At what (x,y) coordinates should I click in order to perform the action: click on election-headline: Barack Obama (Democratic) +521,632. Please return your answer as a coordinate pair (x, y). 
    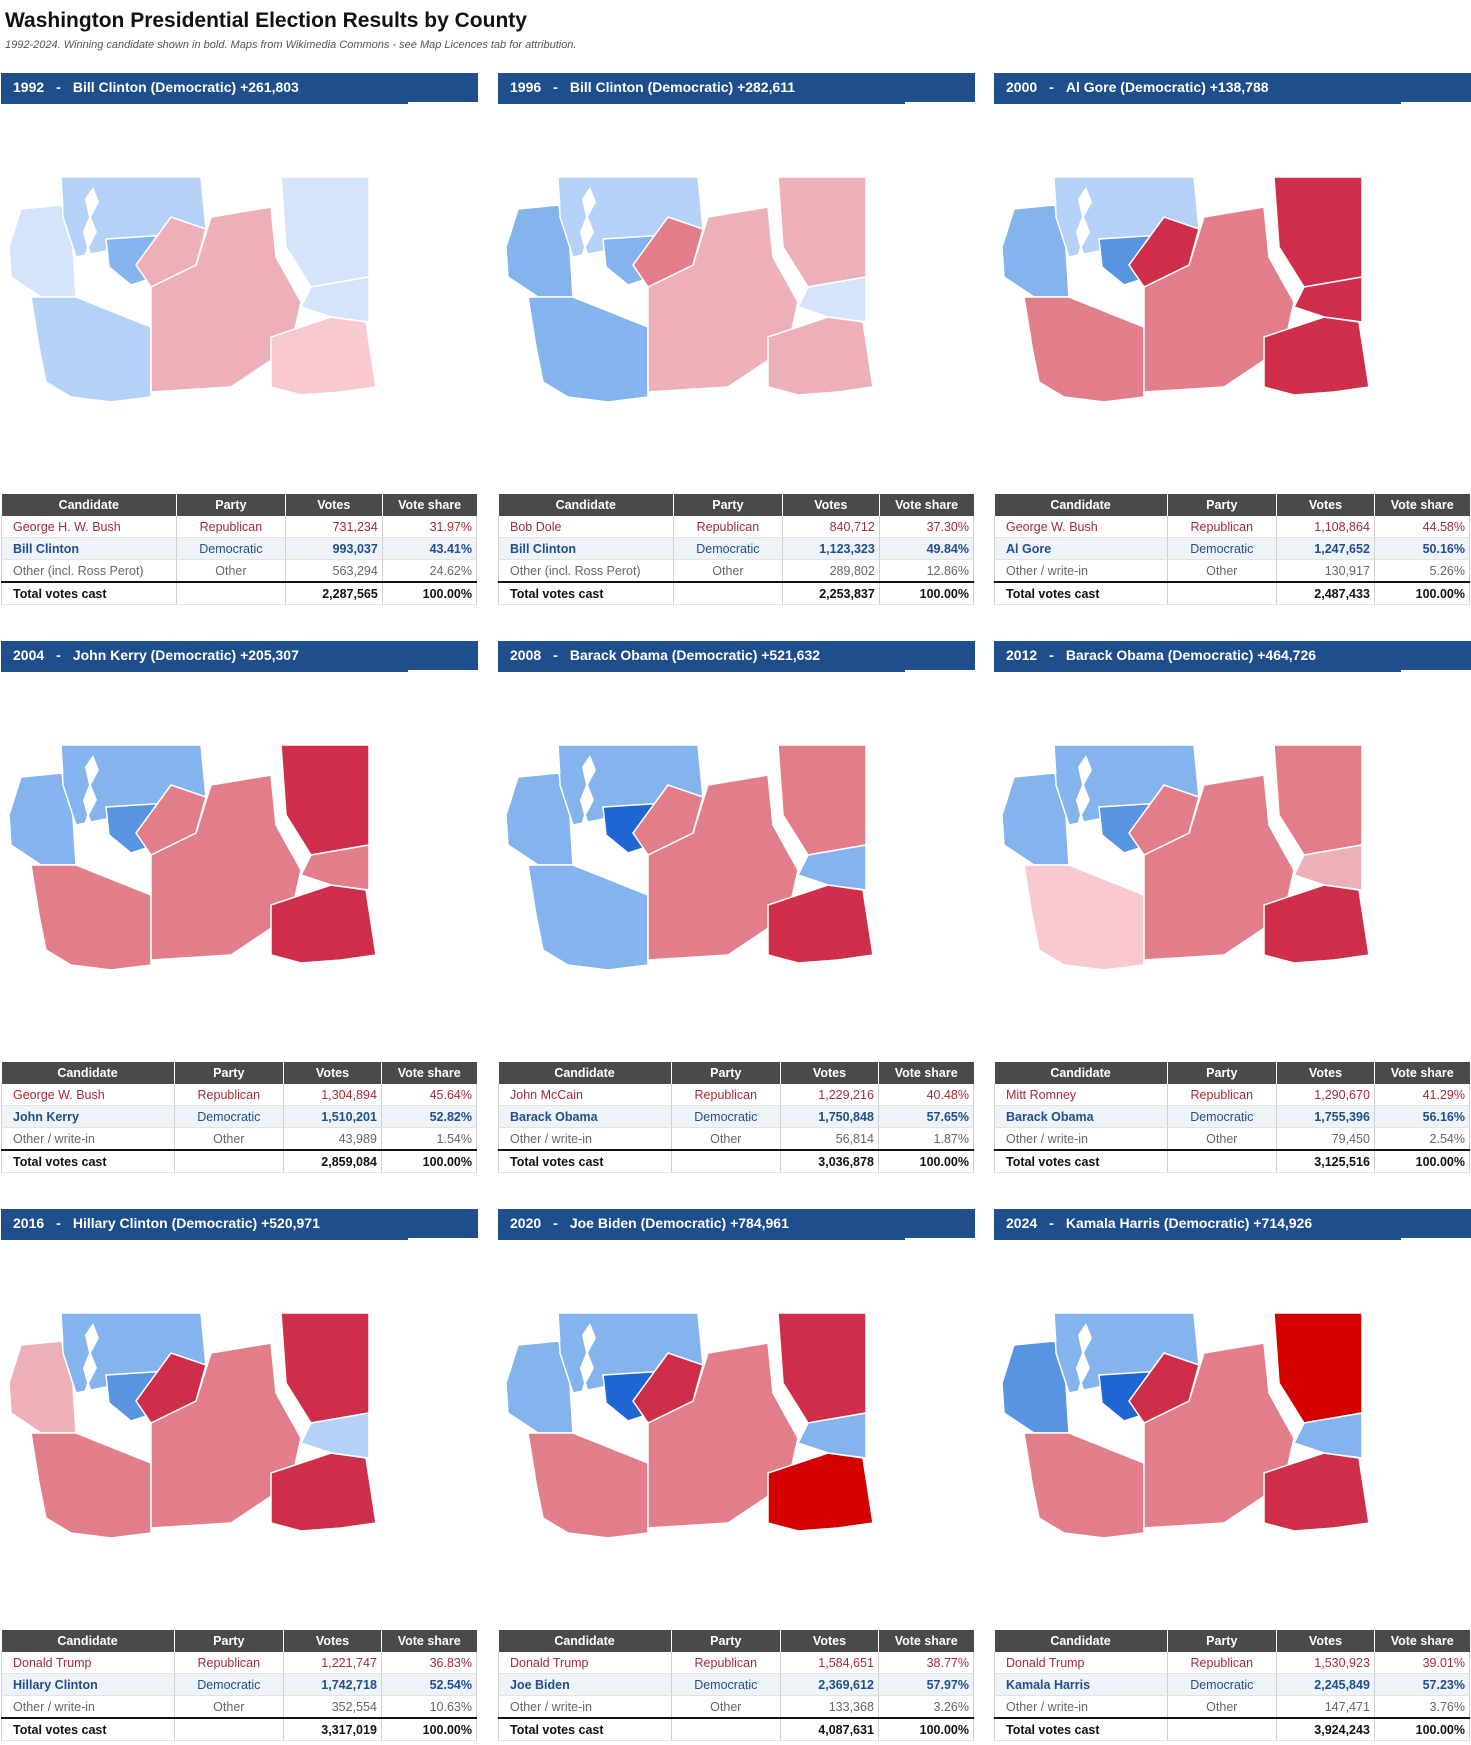
    Looking at the image, I should click on (695, 655).